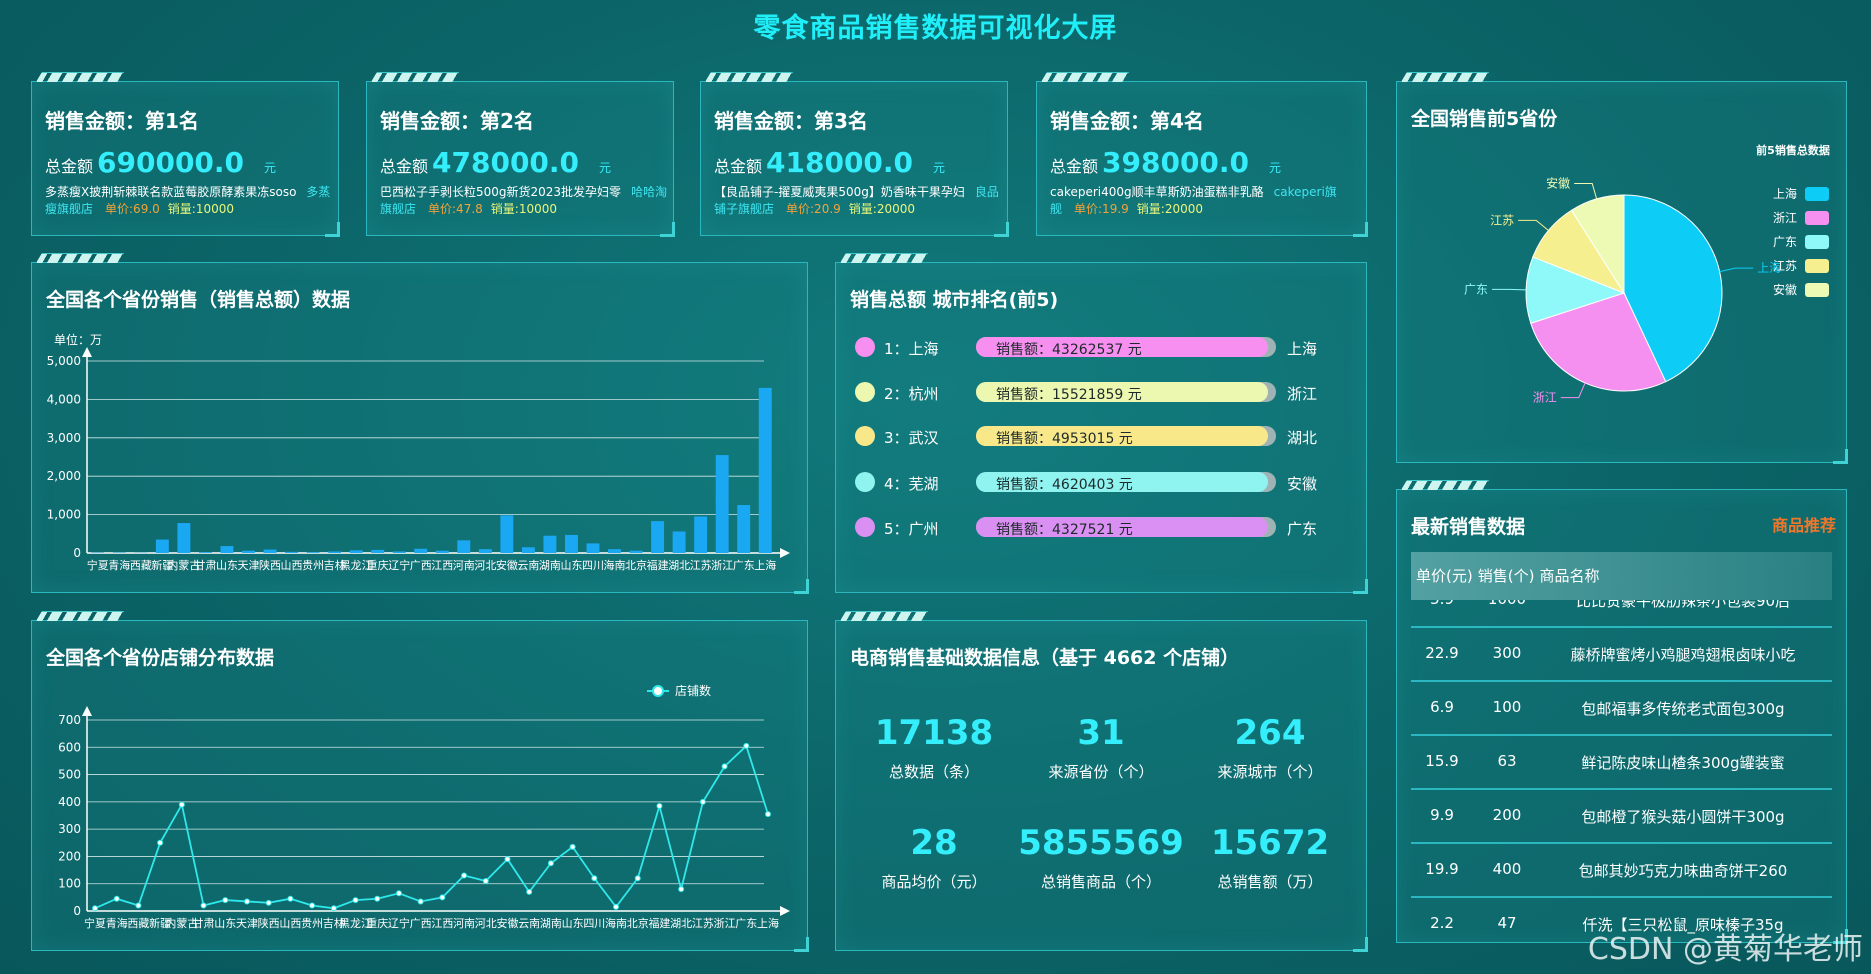 The height and width of the screenshot is (974, 1871). I want to click on x-tick-label: 河北, so click(486, 923).